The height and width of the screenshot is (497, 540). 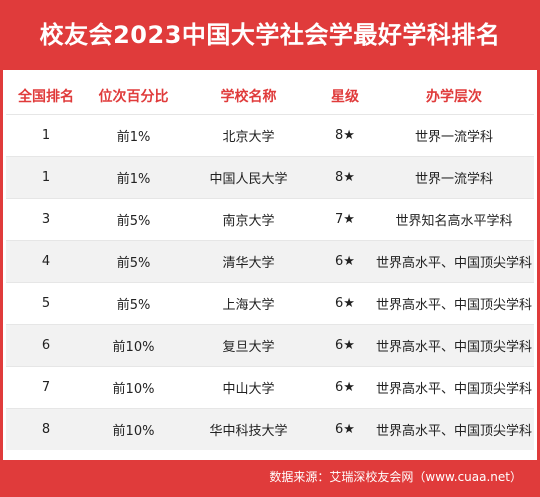 I want to click on school-name-cell: 清华大学, so click(x=248, y=261).